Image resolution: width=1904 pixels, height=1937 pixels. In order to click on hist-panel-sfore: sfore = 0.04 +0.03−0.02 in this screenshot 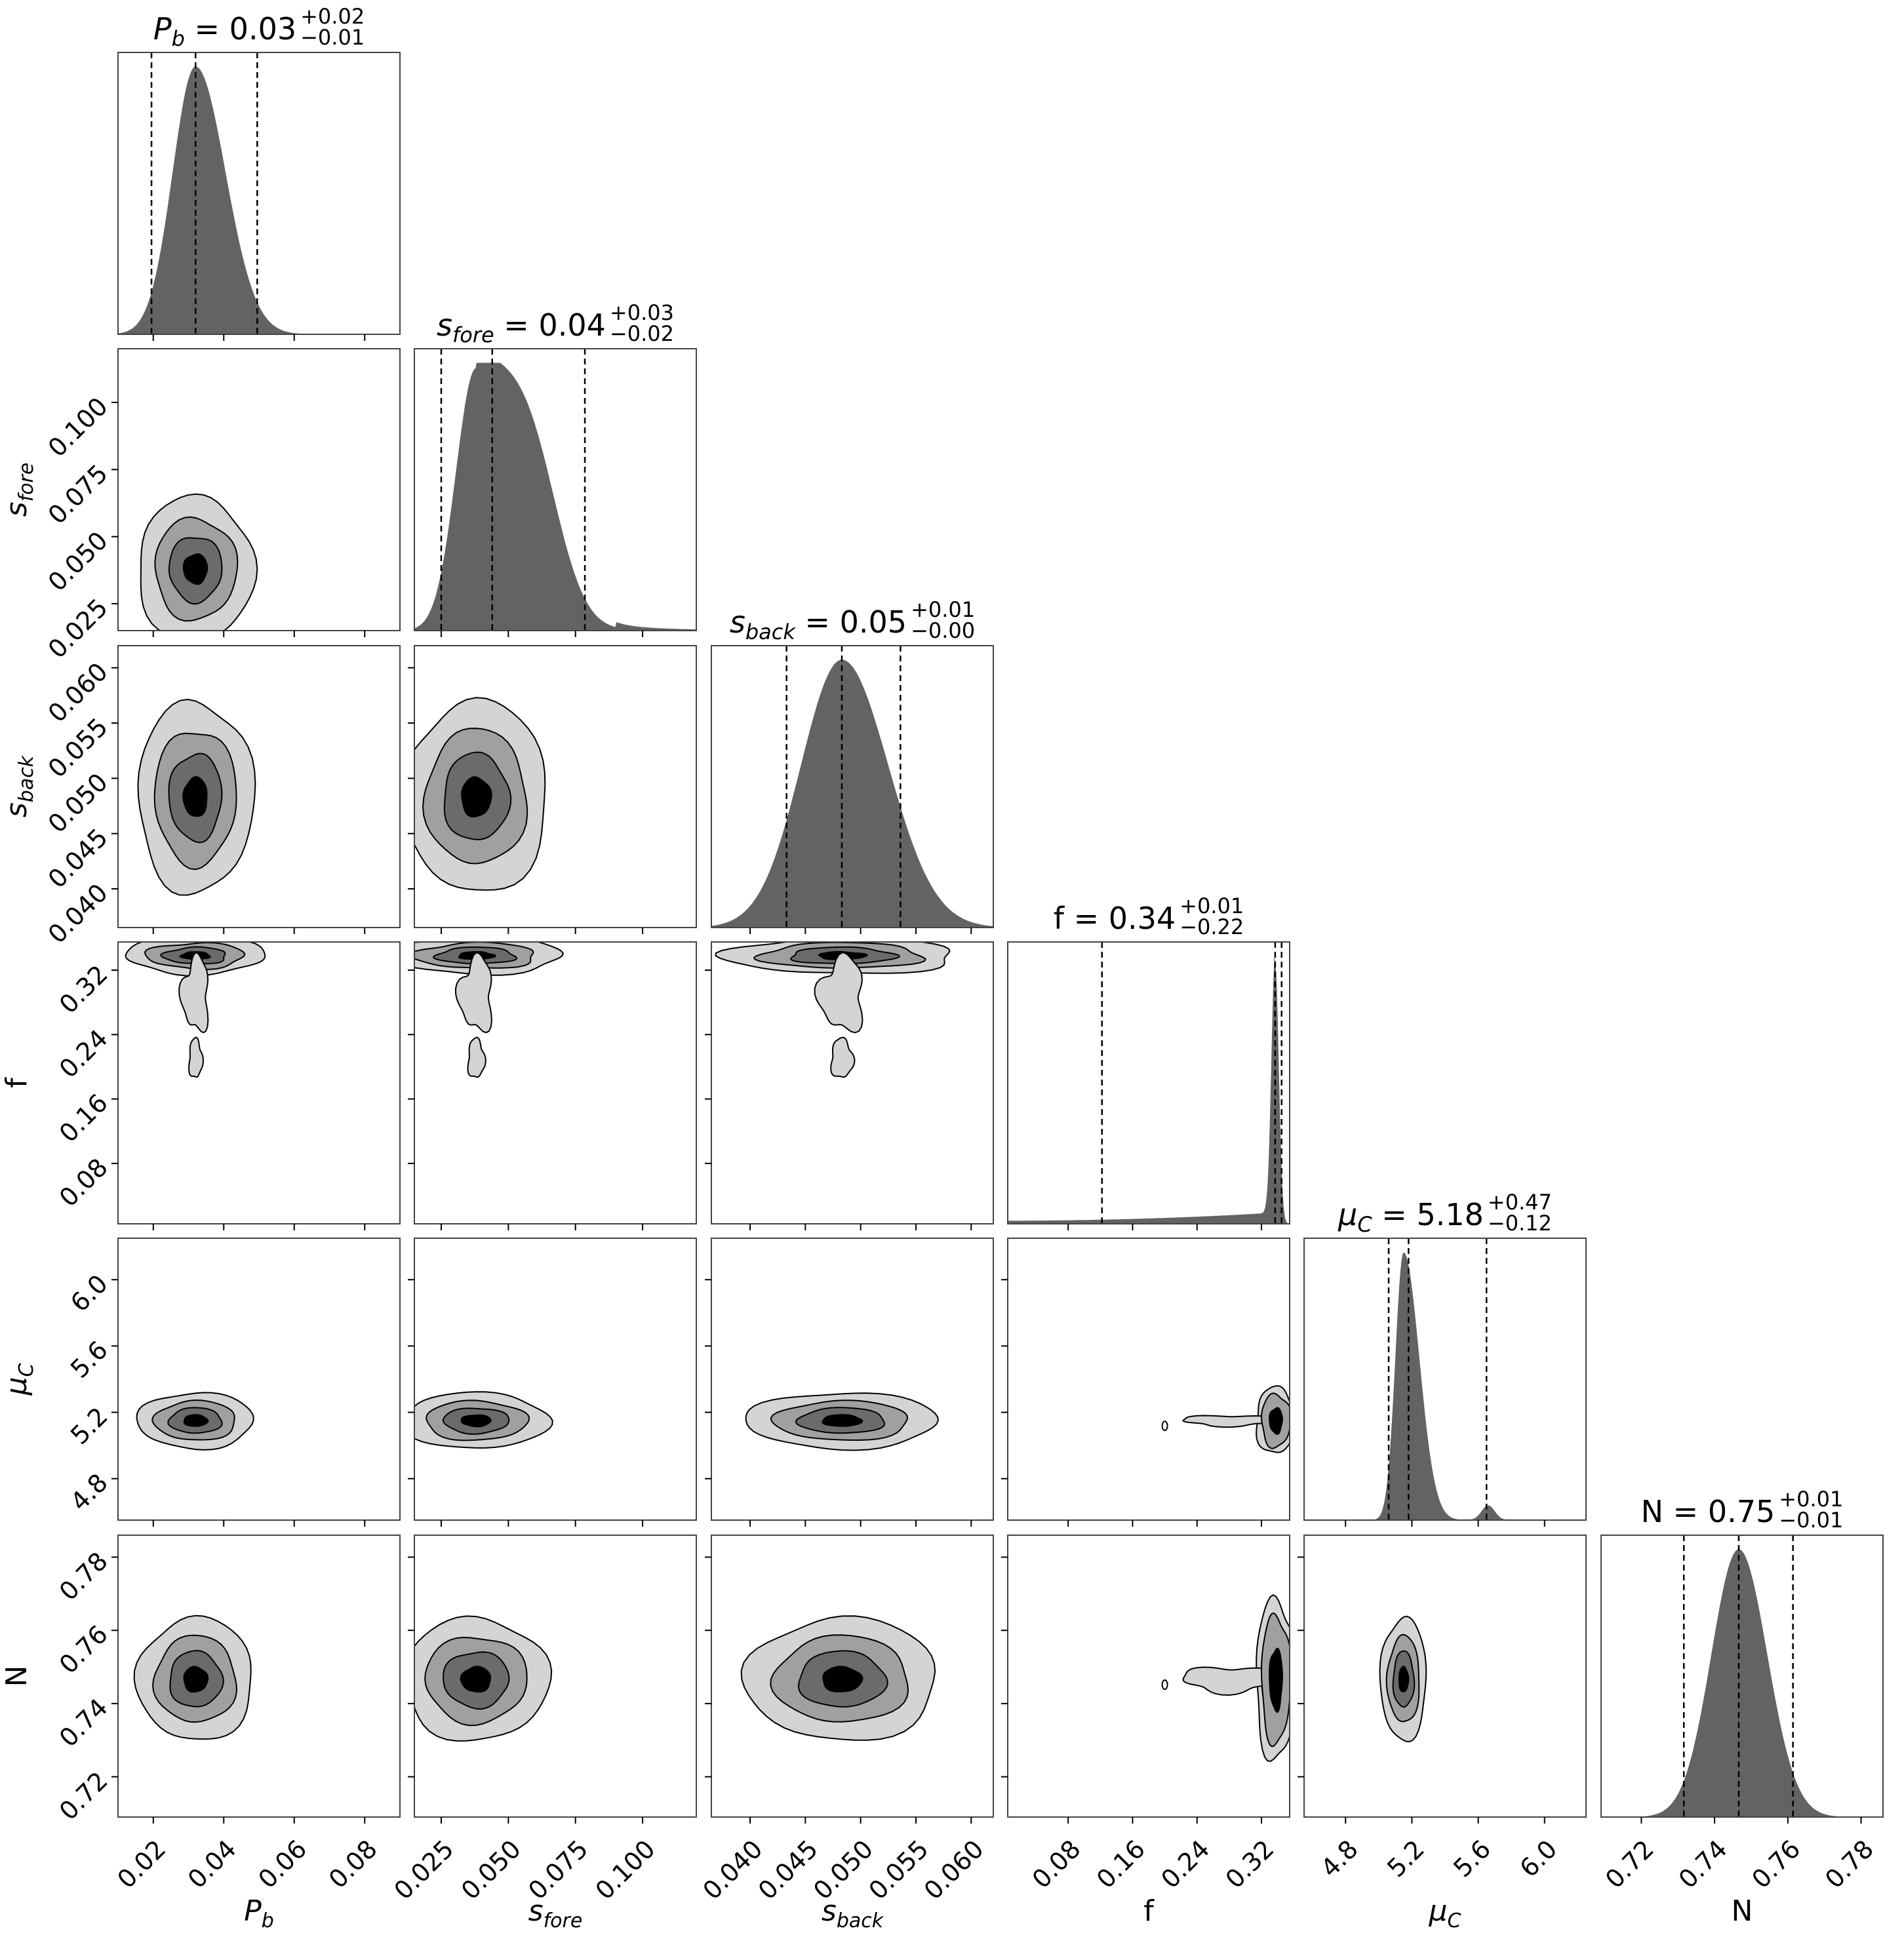, I will do `click(555, 465)`.